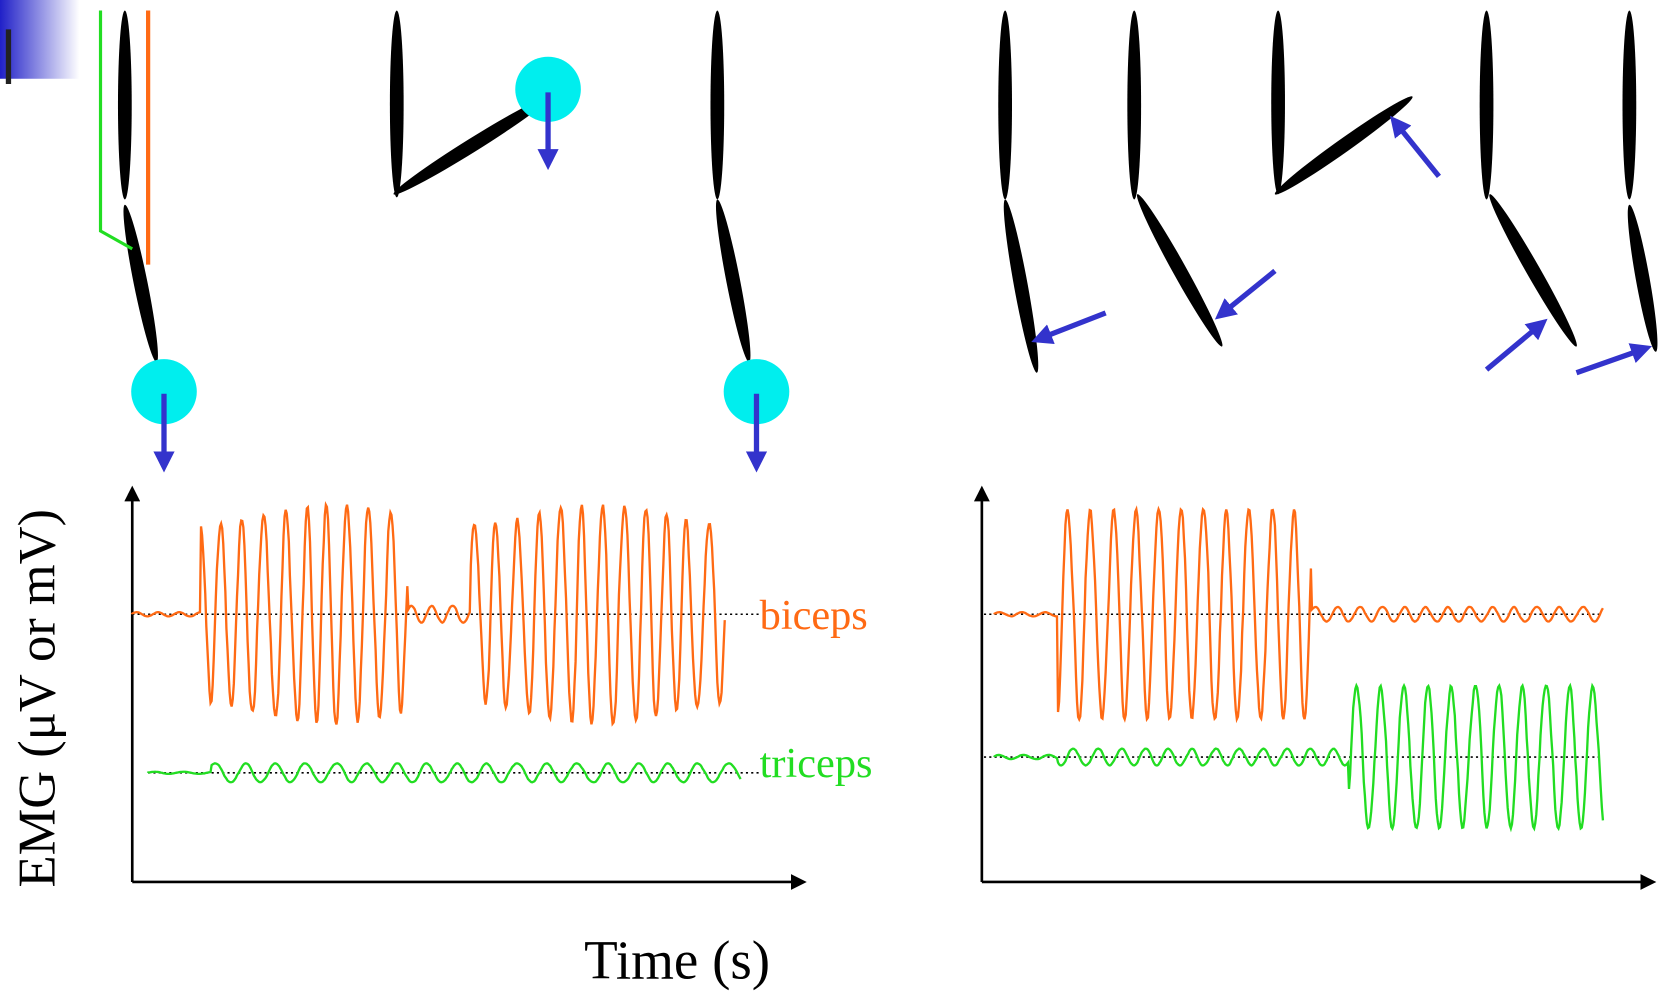 The width and height of the screenshot is (1659, 1008). I want to click on y-axis-label: EMG (μV or mV), so click(37, 698).